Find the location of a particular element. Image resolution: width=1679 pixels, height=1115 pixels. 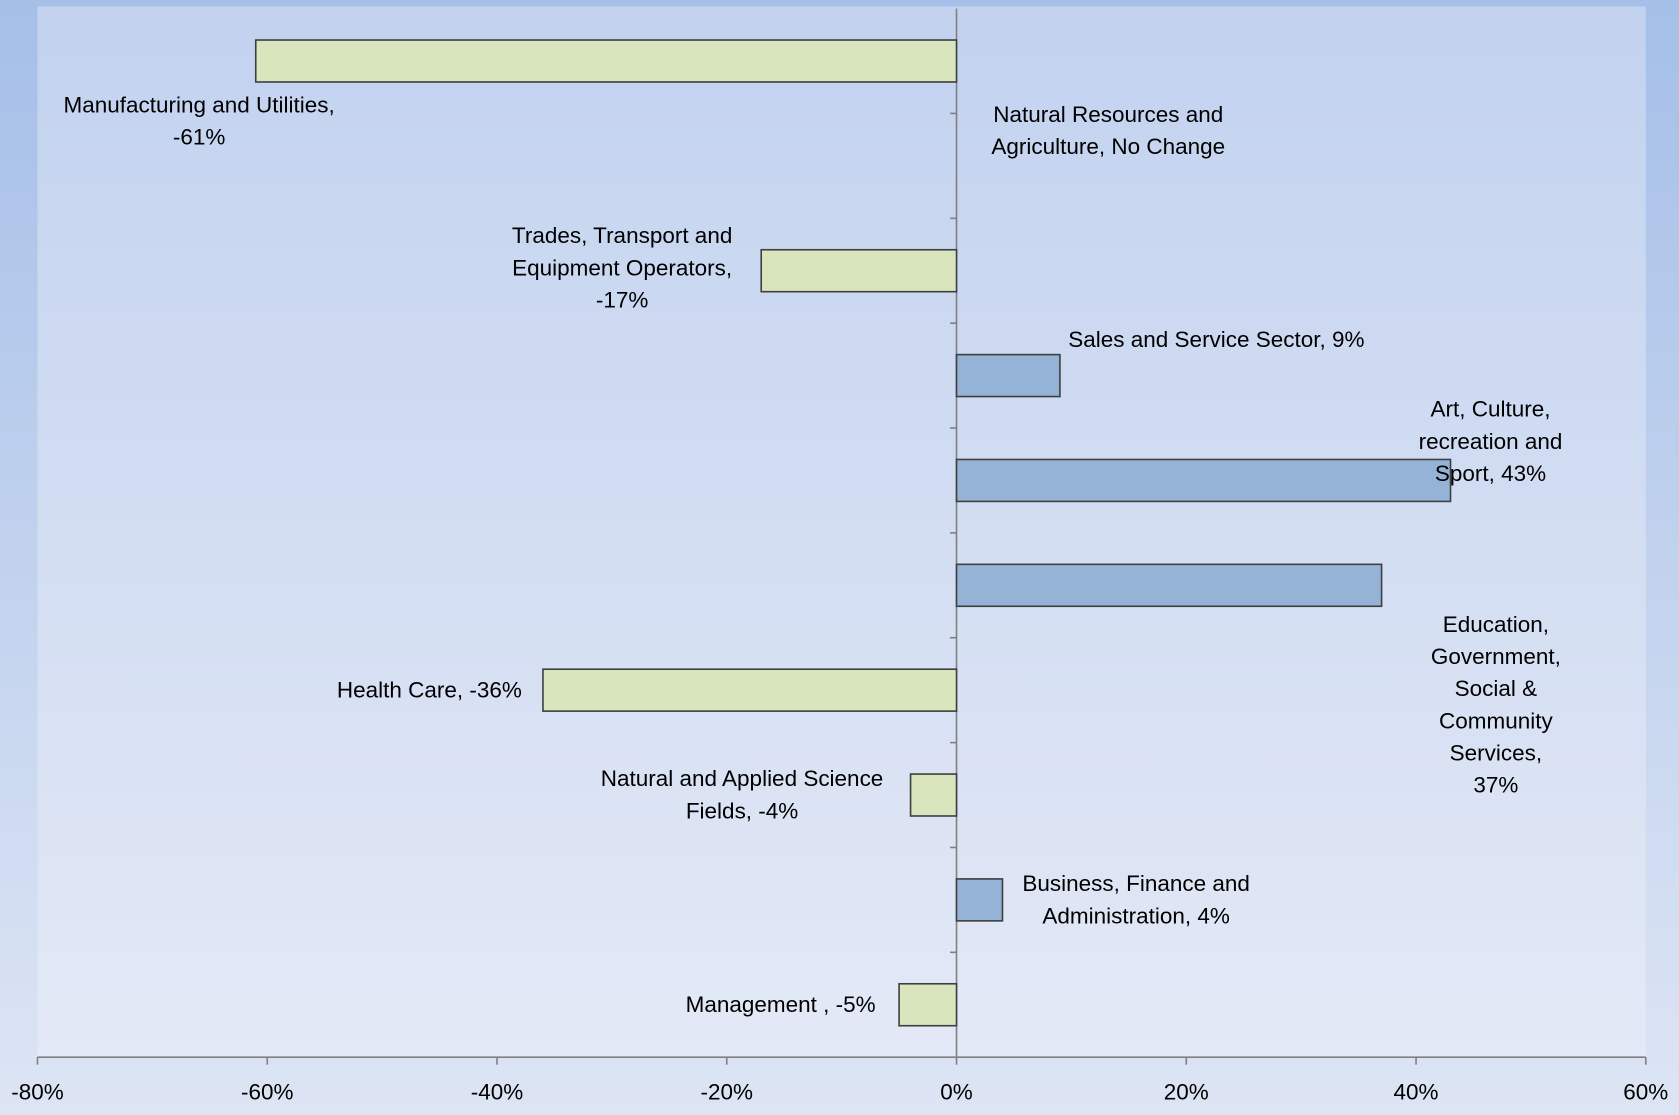

x-tick-label: 20% is located at coordinates (1186, 1092).